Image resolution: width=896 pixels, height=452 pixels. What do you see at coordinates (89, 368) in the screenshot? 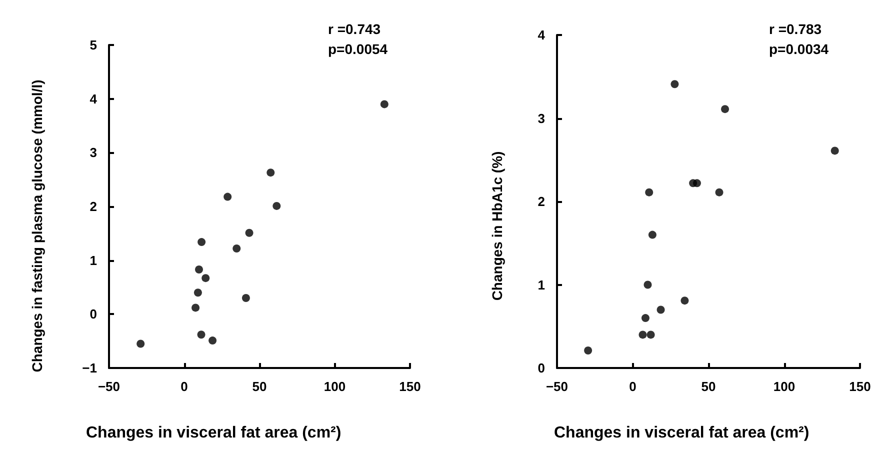
I see `y-tick-label: −1` at bounding box center [89, 368].